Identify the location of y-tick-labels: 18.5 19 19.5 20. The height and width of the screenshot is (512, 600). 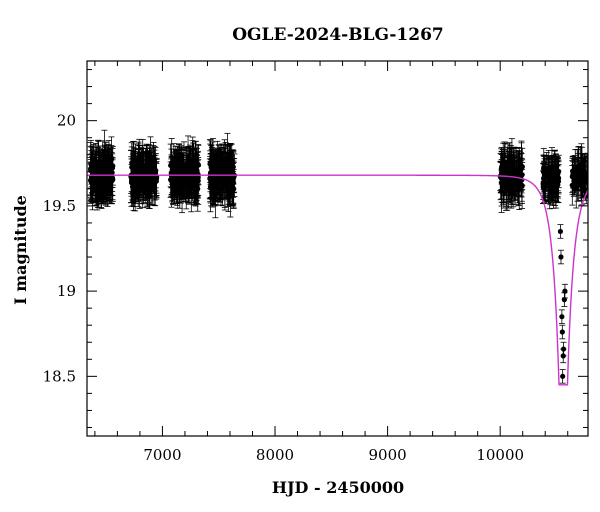
(59, 249).